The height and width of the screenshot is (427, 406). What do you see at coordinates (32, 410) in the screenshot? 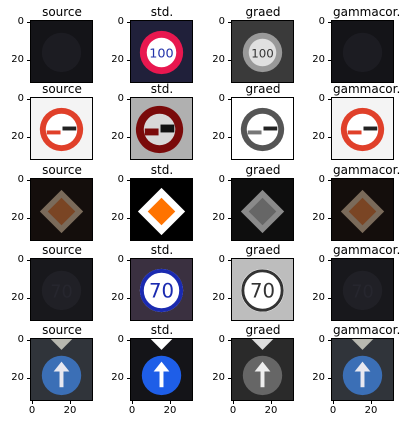
I see `x-tick-label: 0` at bounding box center [32, 410].